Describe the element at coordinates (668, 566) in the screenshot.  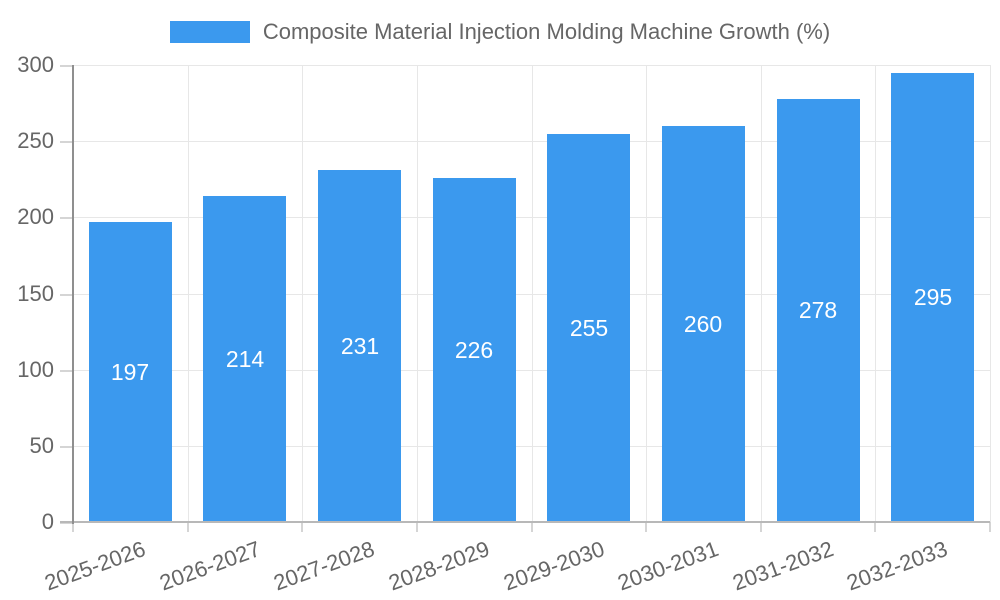
I see `x-axis-tick-label: 2030-2031` at that location.